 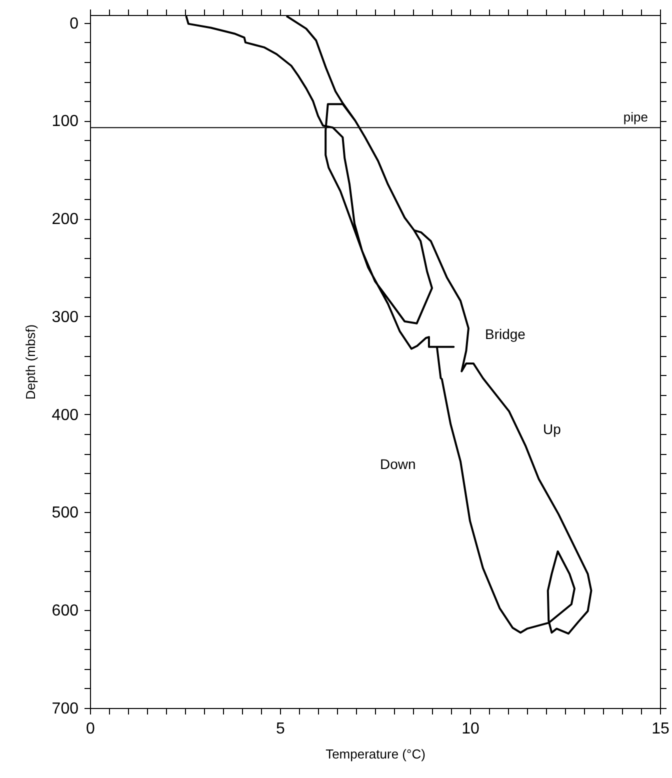 What do you see at coordinates (471, 729) in the screenshot?
I see `x-tick-label: 10` at bounding box center [471, 729].